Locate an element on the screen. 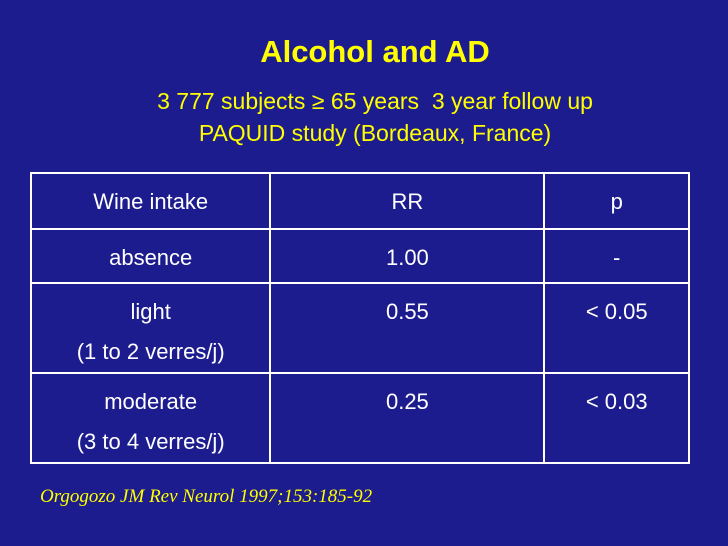 Image resolution: width=728 pixels, height=546 pixels. slide-title: Alcohol and AD is located at coordinates (375, 51).